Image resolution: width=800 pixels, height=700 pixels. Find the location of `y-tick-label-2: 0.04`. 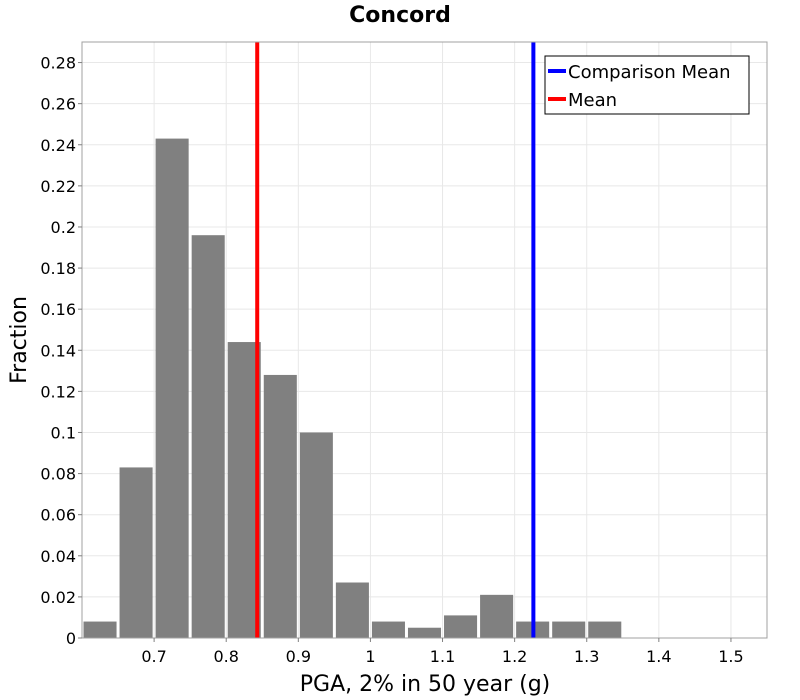

y-tick-label-2: 0.04 is located at coordinates (58, 556).